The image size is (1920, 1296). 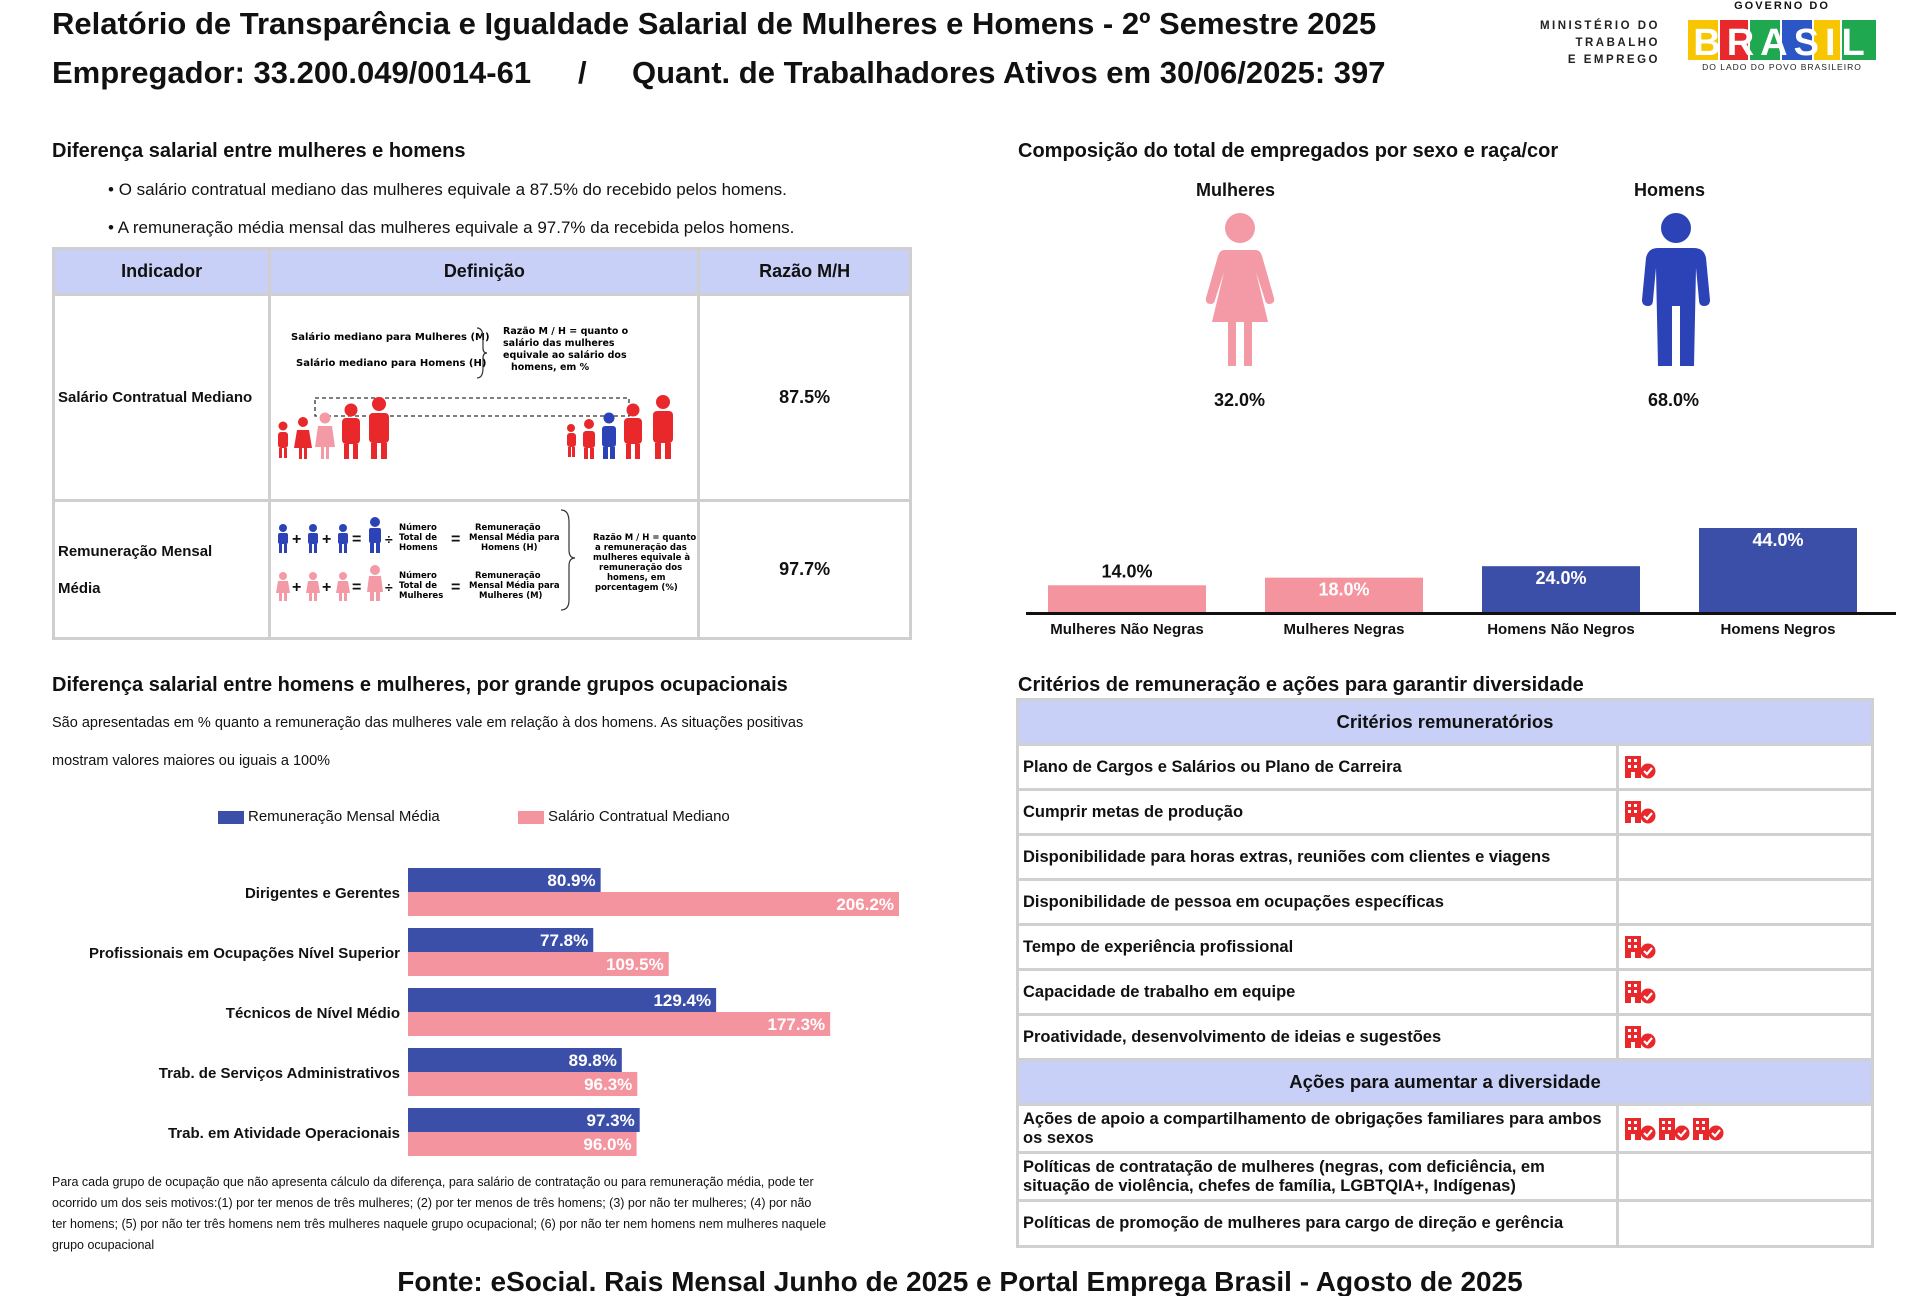 I want to click on table-row: Tempo de experiência profissional, so click(x=1445, y=947).